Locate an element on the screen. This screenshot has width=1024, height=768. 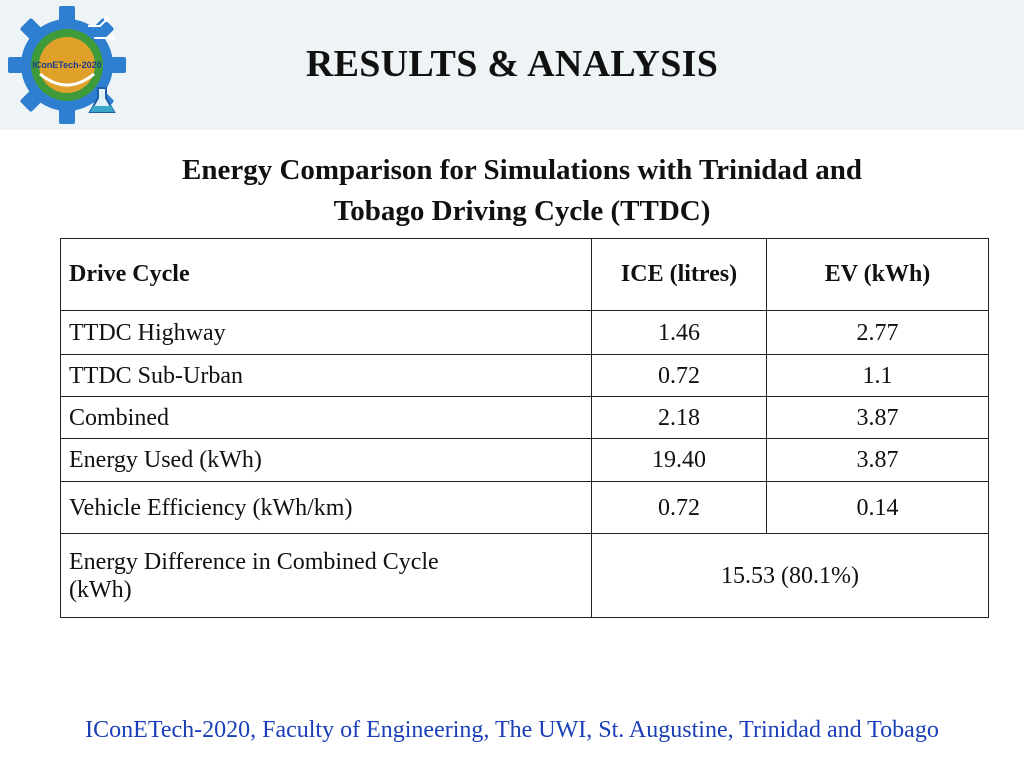
ice-value: 19.40 is located at coordinates (679, 460).